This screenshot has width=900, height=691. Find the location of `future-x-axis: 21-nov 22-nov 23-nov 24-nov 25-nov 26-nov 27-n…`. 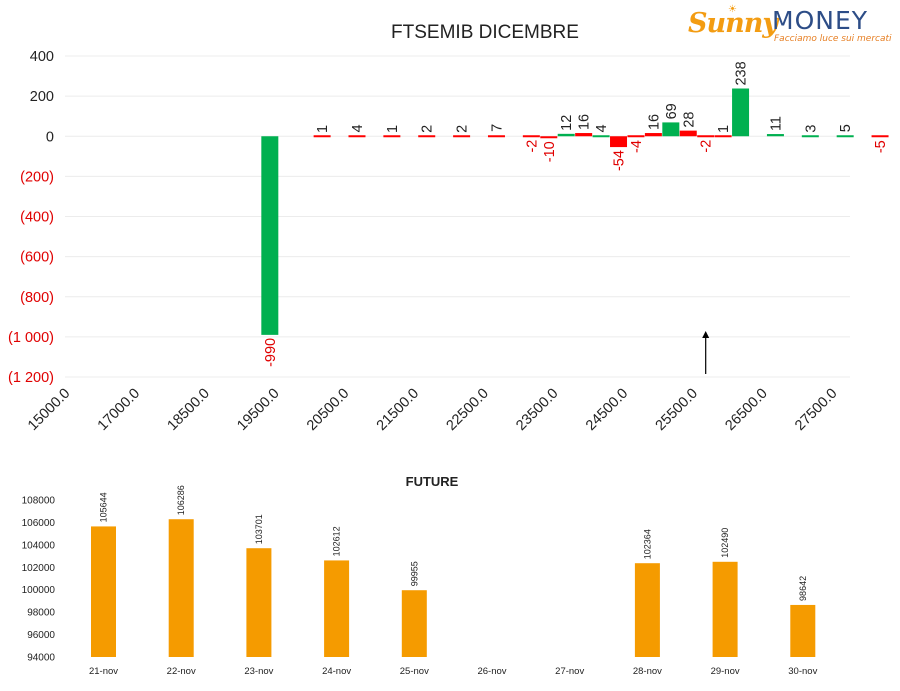

future-x-axis: 21-nov 22-nov 23-nov 24-nov 25-nov 26-nov 27-n… is located at coordinates (453, 671).